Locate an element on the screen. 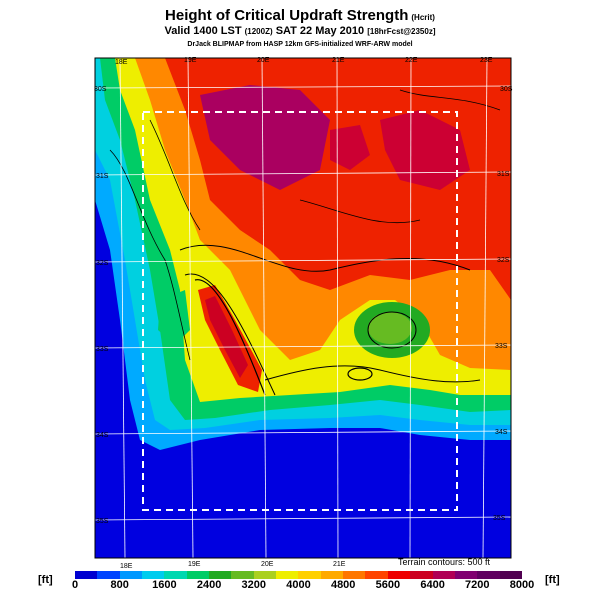 This screenshot has width=600, height=600. lon-label-bottom: 19E is located at coordinates (194, 564).